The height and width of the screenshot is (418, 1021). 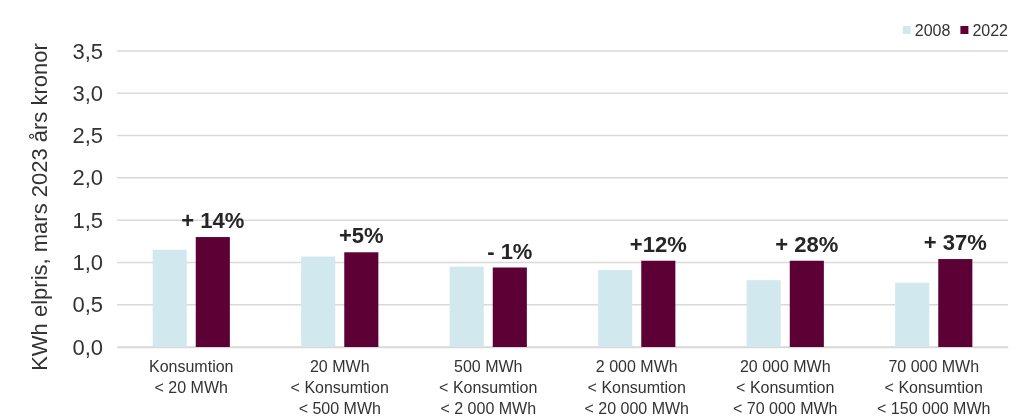 What do you see at coordinates (807, 244) in the screenshot?
I see `annotation: + 28%` at bounding box center [807, 244].